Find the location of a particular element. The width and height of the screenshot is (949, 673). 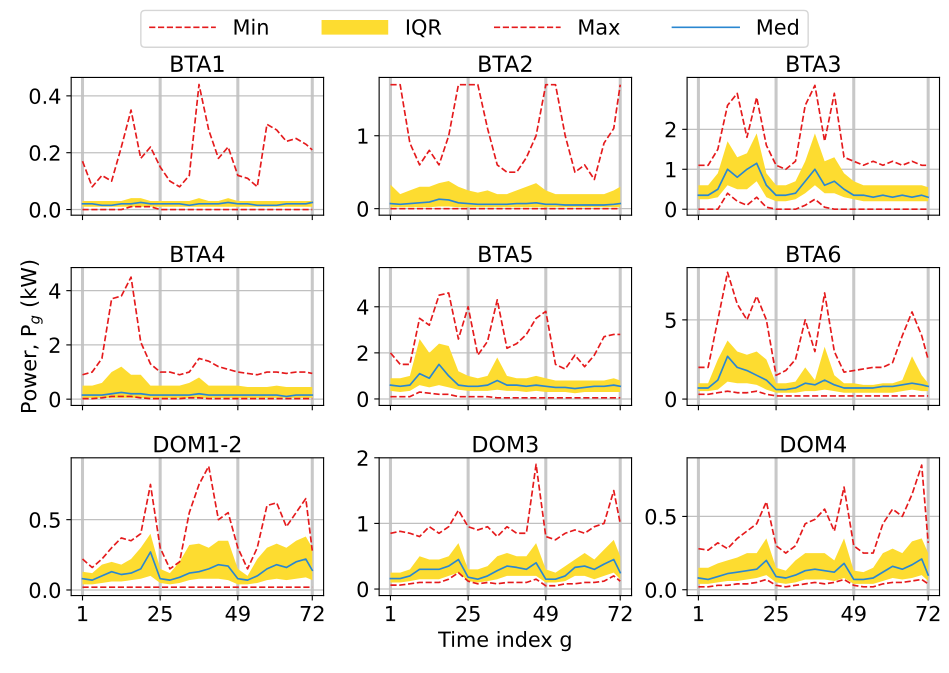

legend-label: Max is located at coordinates (599, 27).